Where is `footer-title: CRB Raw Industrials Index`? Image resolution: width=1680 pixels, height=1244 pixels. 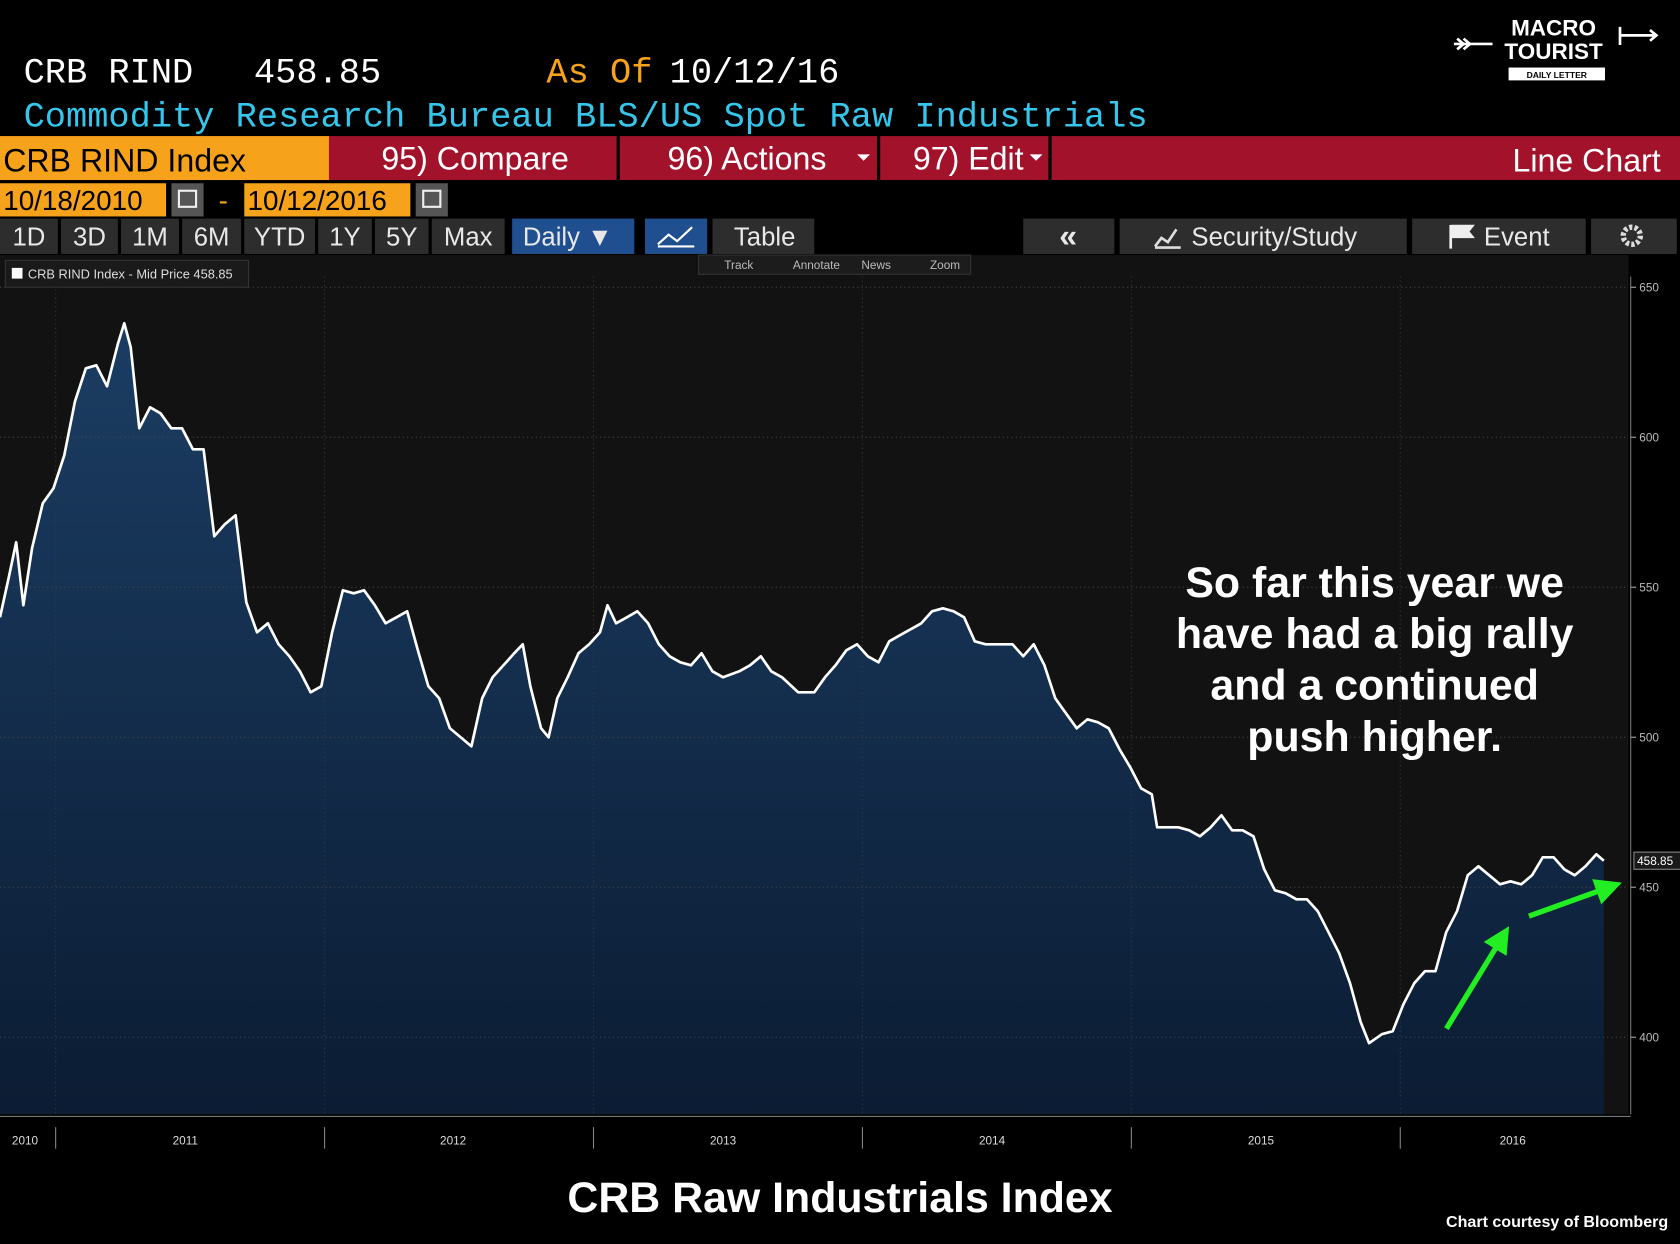 footer-title: CRB Raw Industrials Index is located at coordinates (839, 1198).